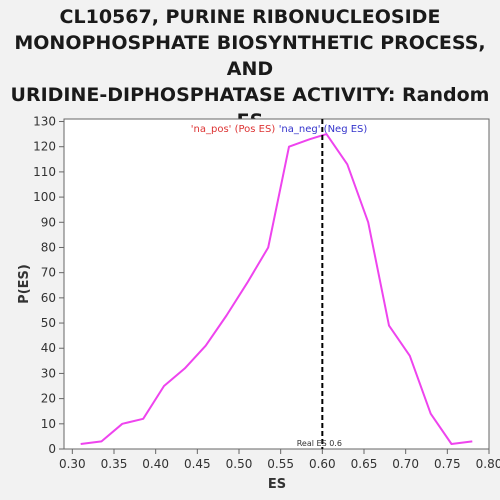 The height and width of the screenshot is (500, 500). What do you see at coordinates (44, 172) in the screenshot?
I see `y-tick-label: 110` at bounding box center [44, 172].